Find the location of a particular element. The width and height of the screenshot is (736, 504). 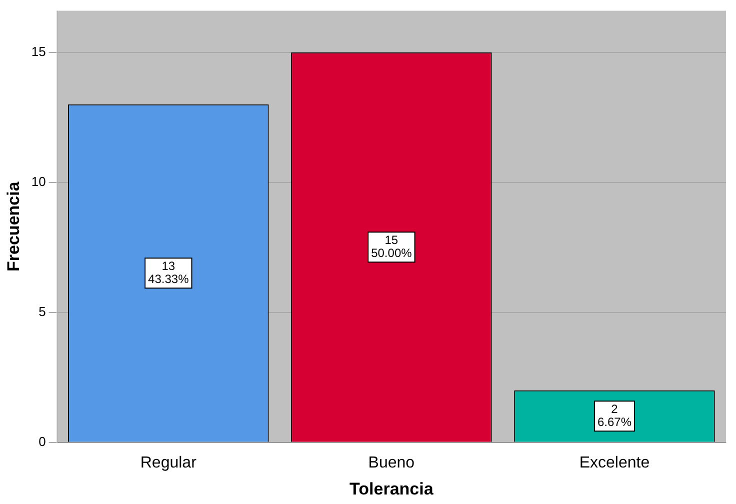

data-label: 2 6.67% is located at coordinates (614, 415).